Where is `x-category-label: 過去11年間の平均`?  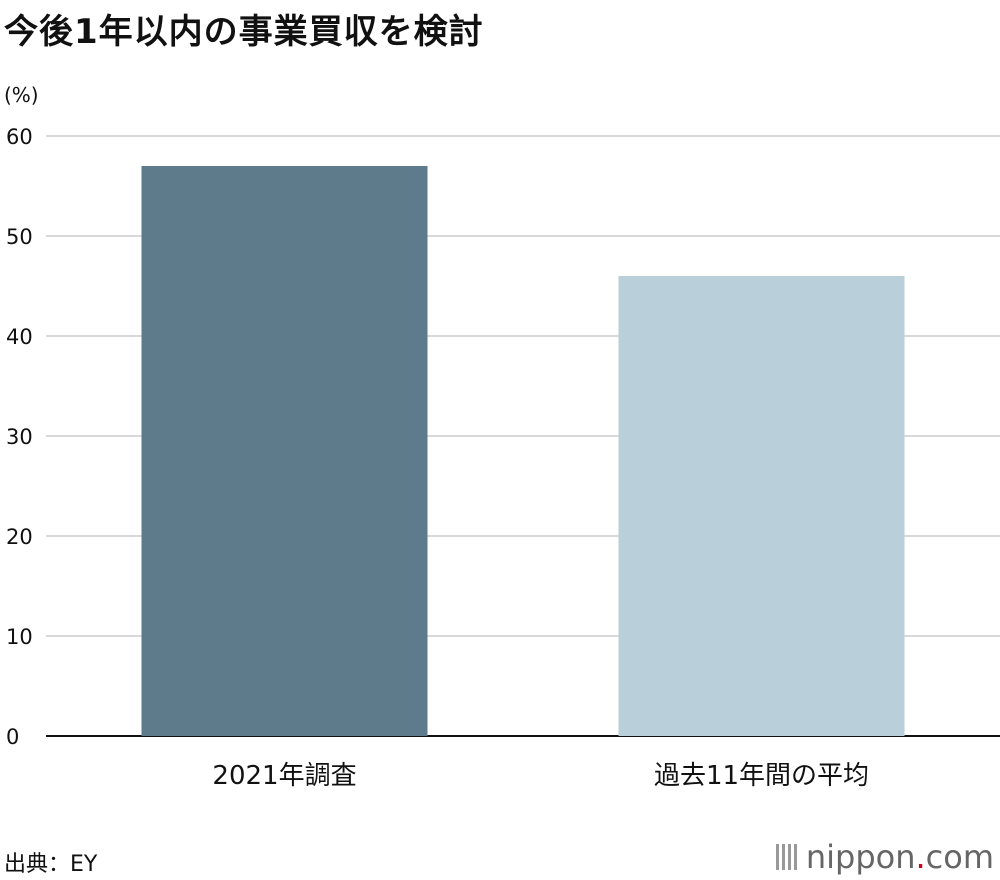
x-category-label: 過去11年間の平均 is located at coordinates (761, 776).